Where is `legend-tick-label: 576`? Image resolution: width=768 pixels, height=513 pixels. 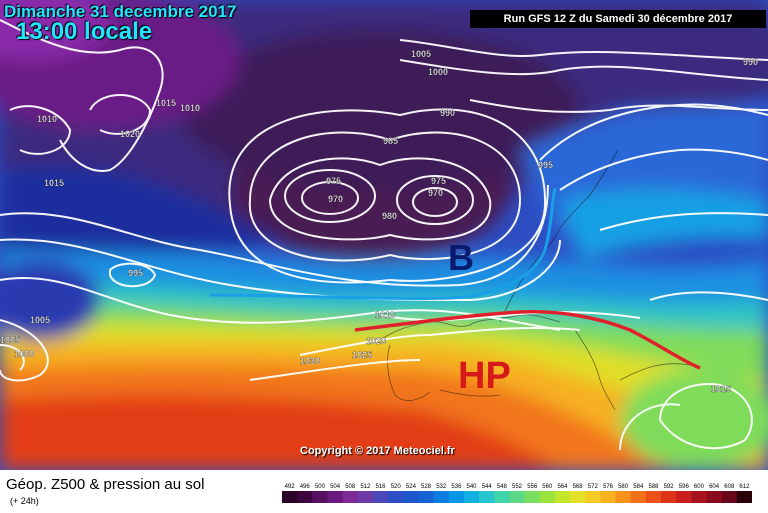
legend-tick-label: 576 is located at coordinates (608, 487).